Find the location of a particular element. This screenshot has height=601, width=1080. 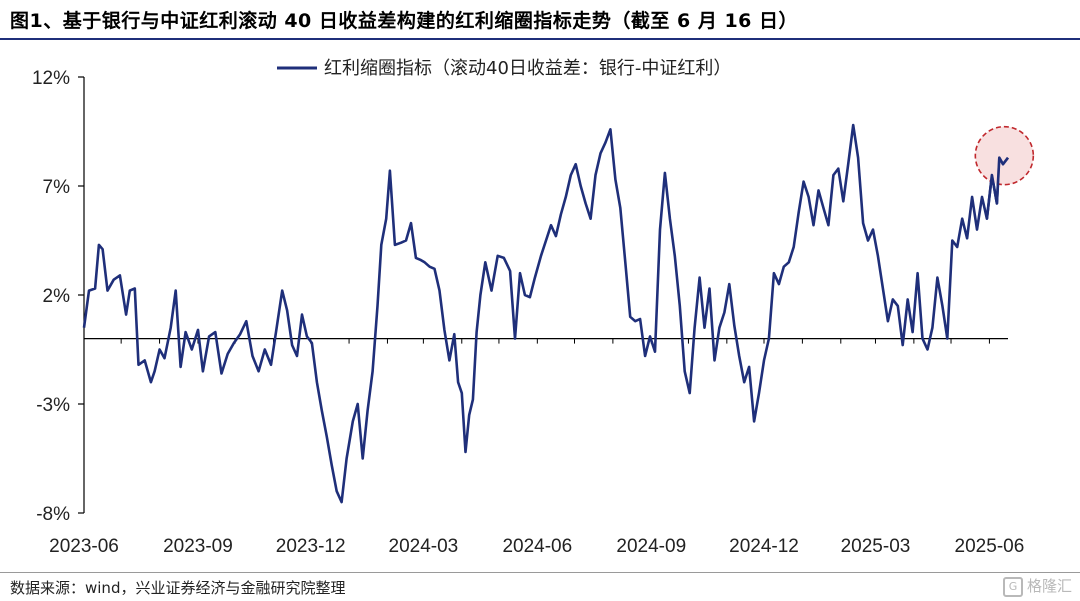

legend: 红利缩圈指标（滚动40日收益差：银行-中证红利） is located at coordinates (504, 68).